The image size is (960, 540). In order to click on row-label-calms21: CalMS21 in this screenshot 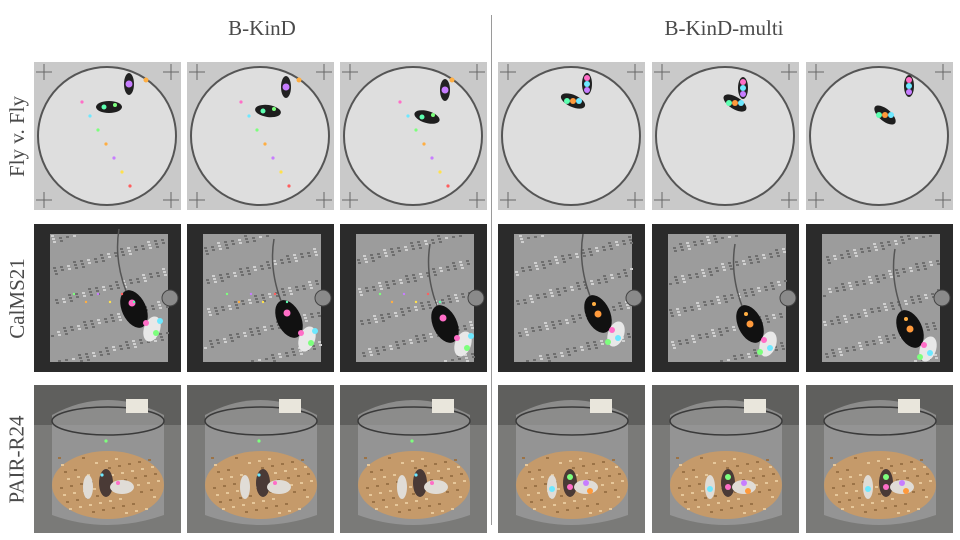, I will do `click(16, 298)`.